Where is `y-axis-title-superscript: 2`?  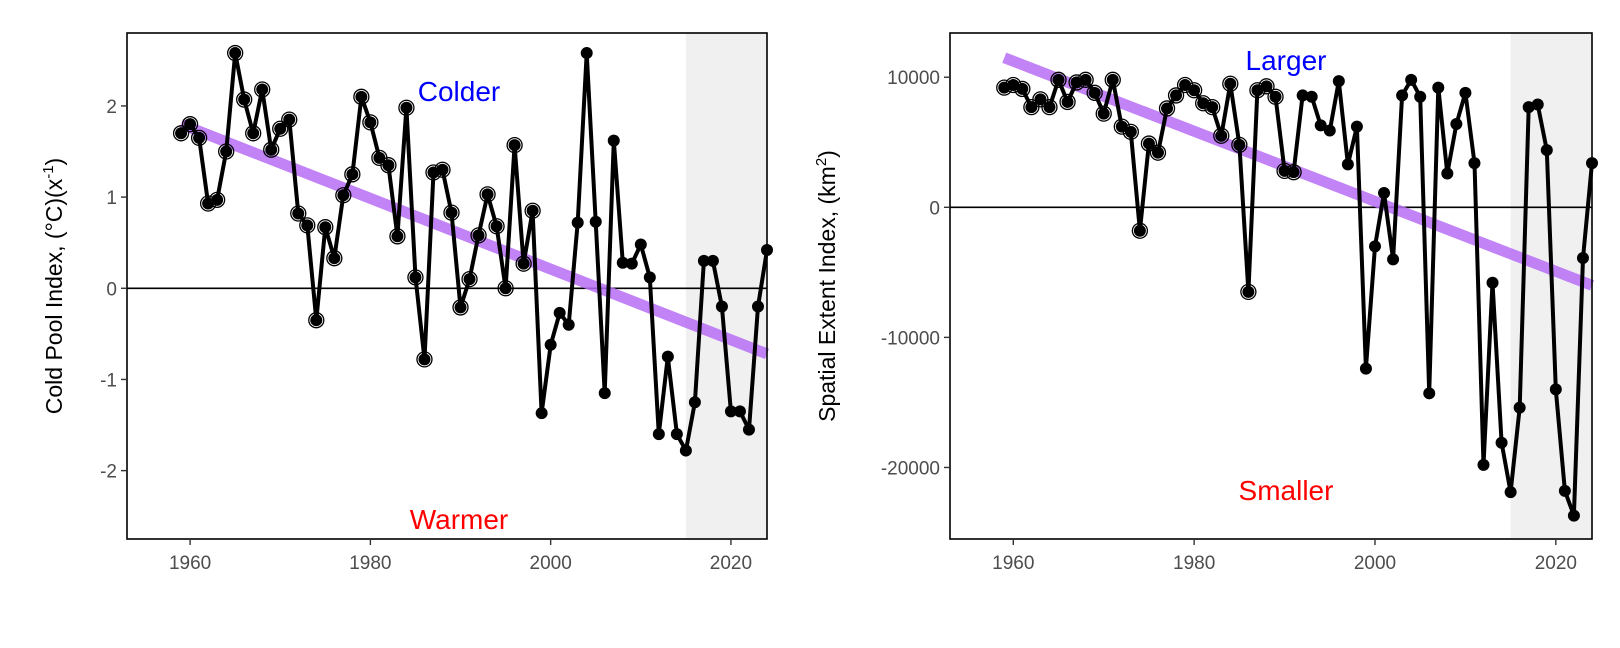 y-axis-title-superscript: 2 is located at coordinates (821, 162).